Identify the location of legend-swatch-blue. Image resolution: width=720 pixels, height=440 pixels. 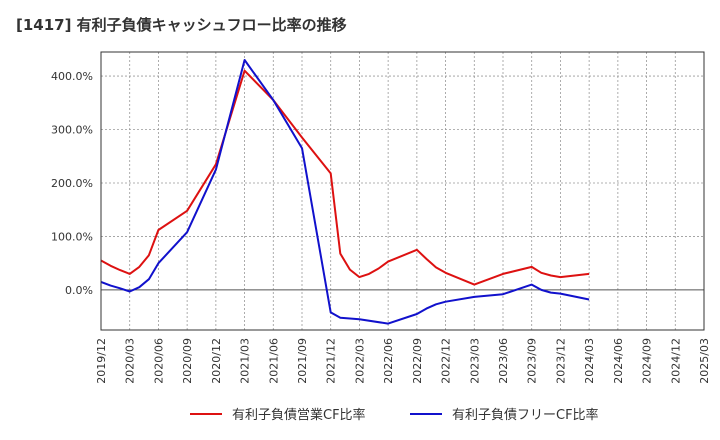
(426, 413).